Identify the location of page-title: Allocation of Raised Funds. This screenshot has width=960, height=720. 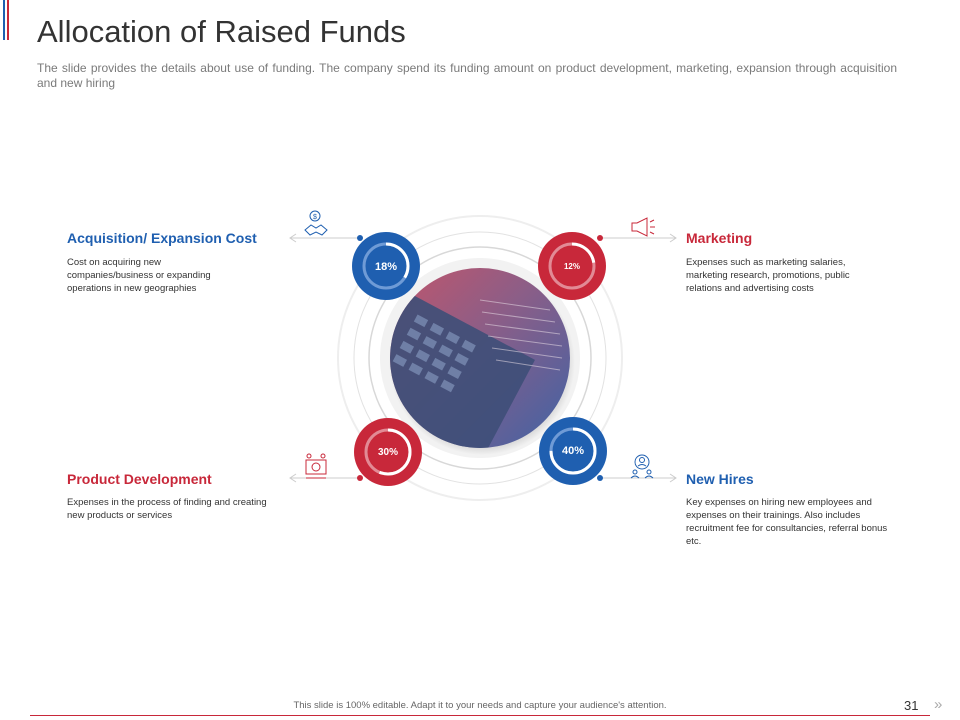
(221, 31).